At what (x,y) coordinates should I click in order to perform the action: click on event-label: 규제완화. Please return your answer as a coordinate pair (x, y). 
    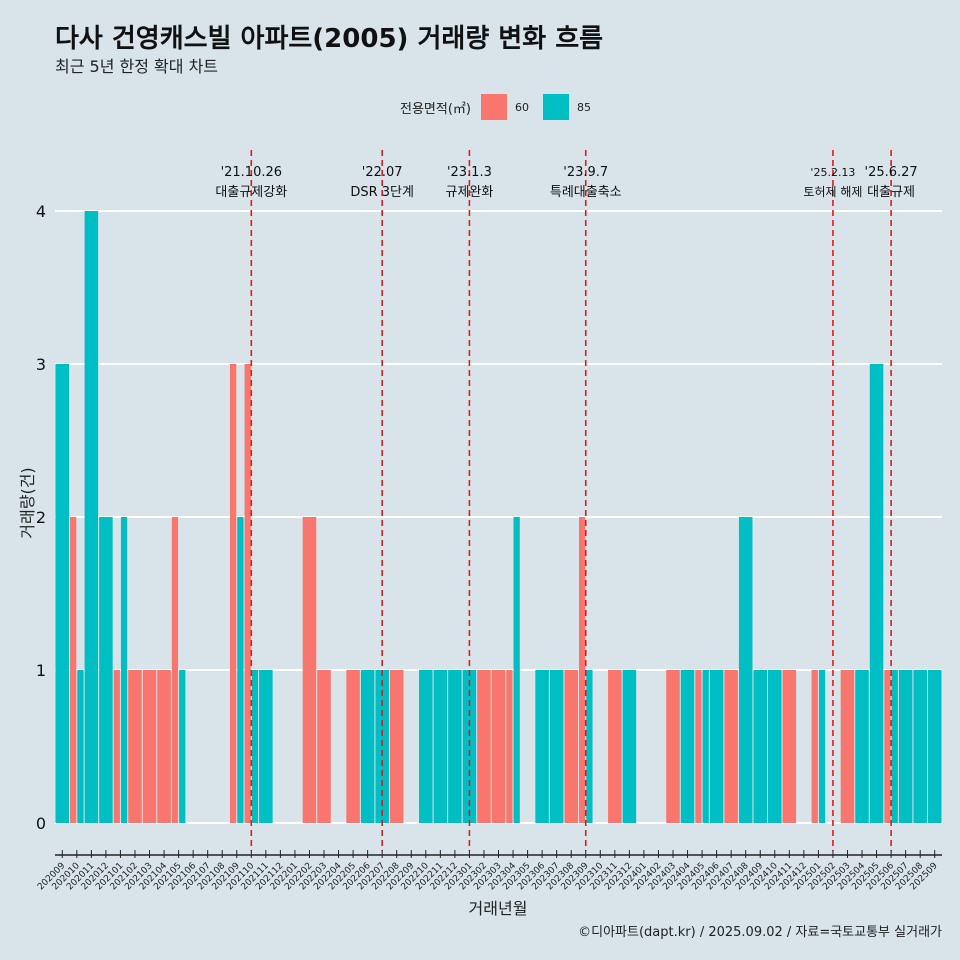
    Looking at the image, I should click on (469, 192).